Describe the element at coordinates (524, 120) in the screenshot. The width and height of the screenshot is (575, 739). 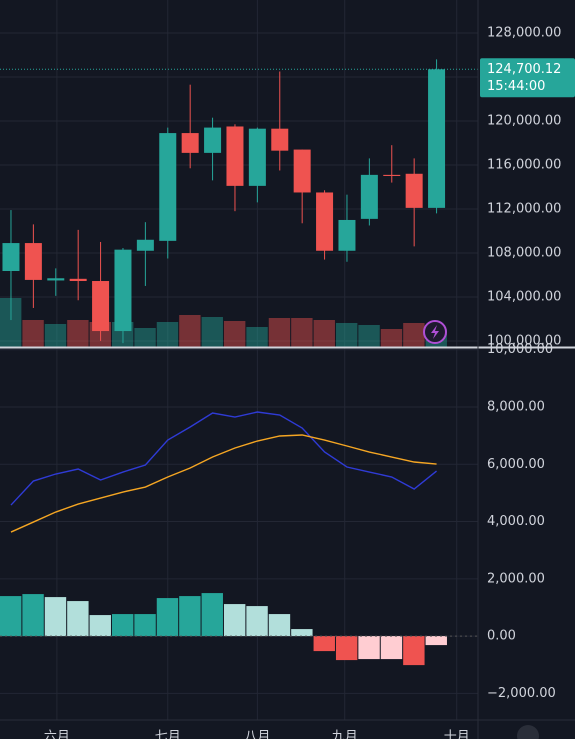
I see `y-tick-label: 120,000.00` at that location.